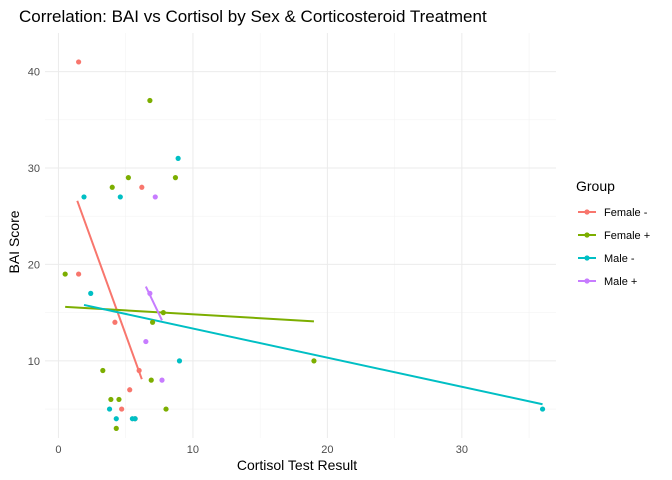 Image resolution: width=672 pixels, height=480 pixels. What do you see at coordinates (595, 186) in the screenshot?
I see `legend-title: Group` at bounding box center [595, 186].